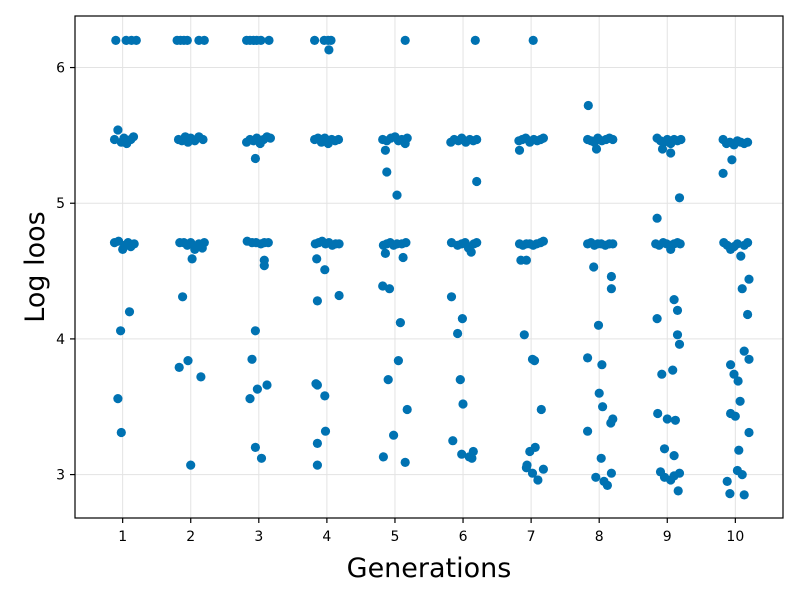  What do you see at coordinates (531, 537) in the screenshot?
I see `x-tick-label: 7` at bounding box center [531, 537].